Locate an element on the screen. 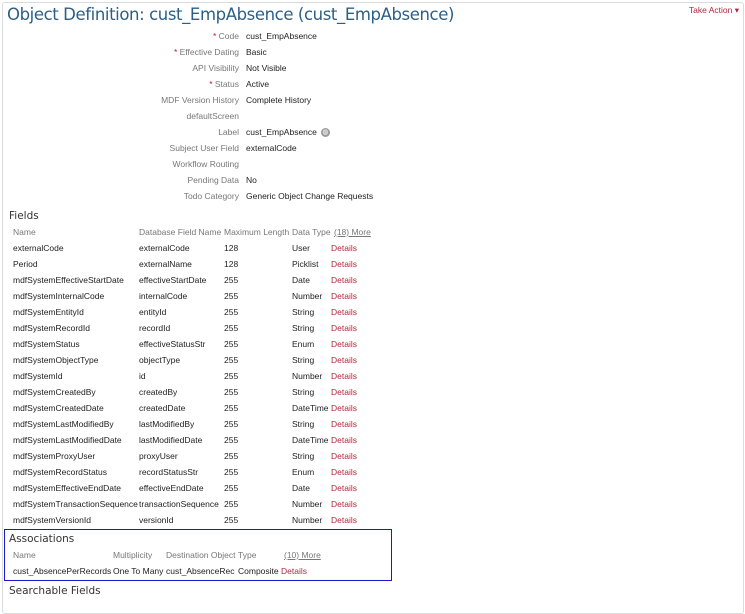 This screenshot has height=614, width=745. property-value-text: externalCode is located at coordinates (271, 148).